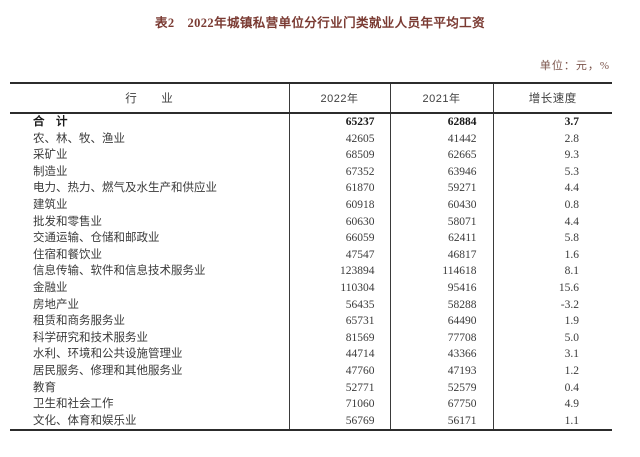 This screenshot has width=640, height=457. I want to click on table-row: 卫生和社会工作 71060 67750 4.9, so click(311, 404).